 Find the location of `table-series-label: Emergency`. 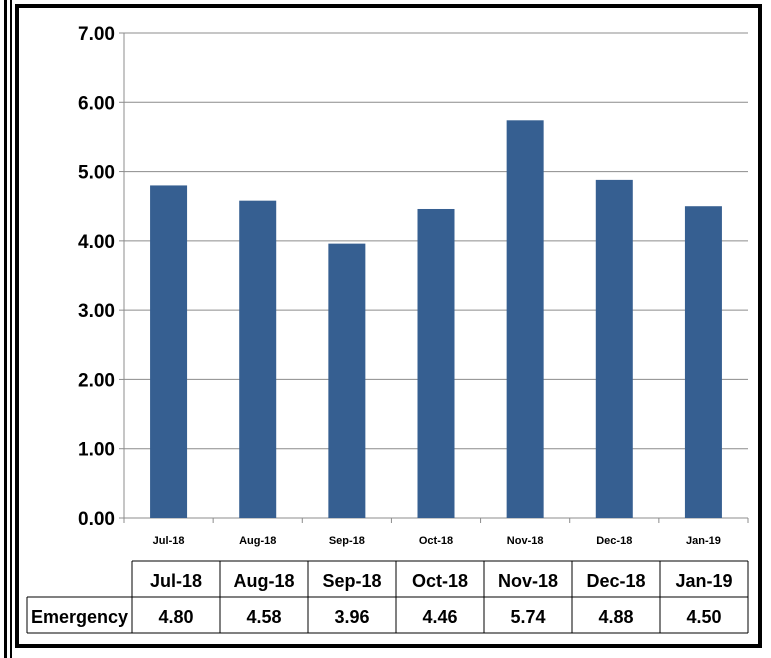

table-series-label: Emergency is located at coordinates (79, 617).